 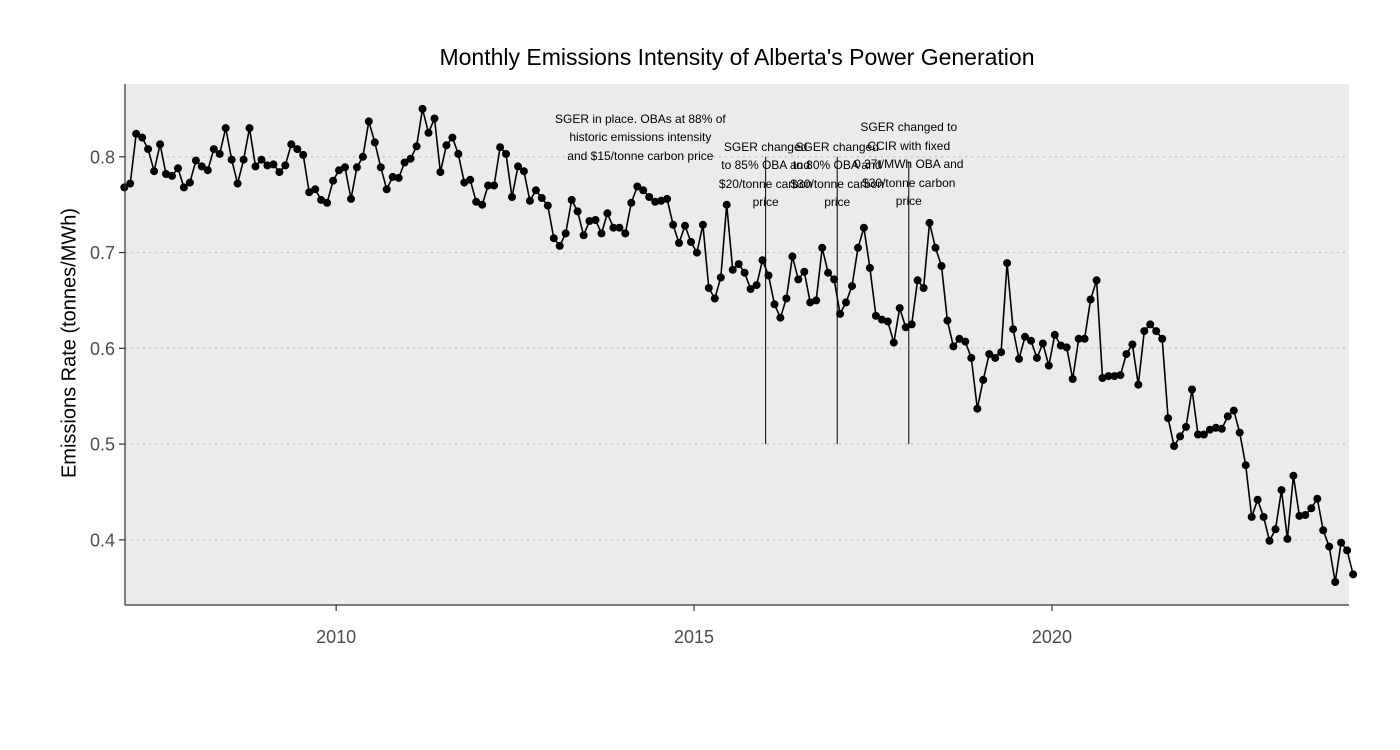 I want to click on x-tick-label: 2020, so click(x=1052, y=637).